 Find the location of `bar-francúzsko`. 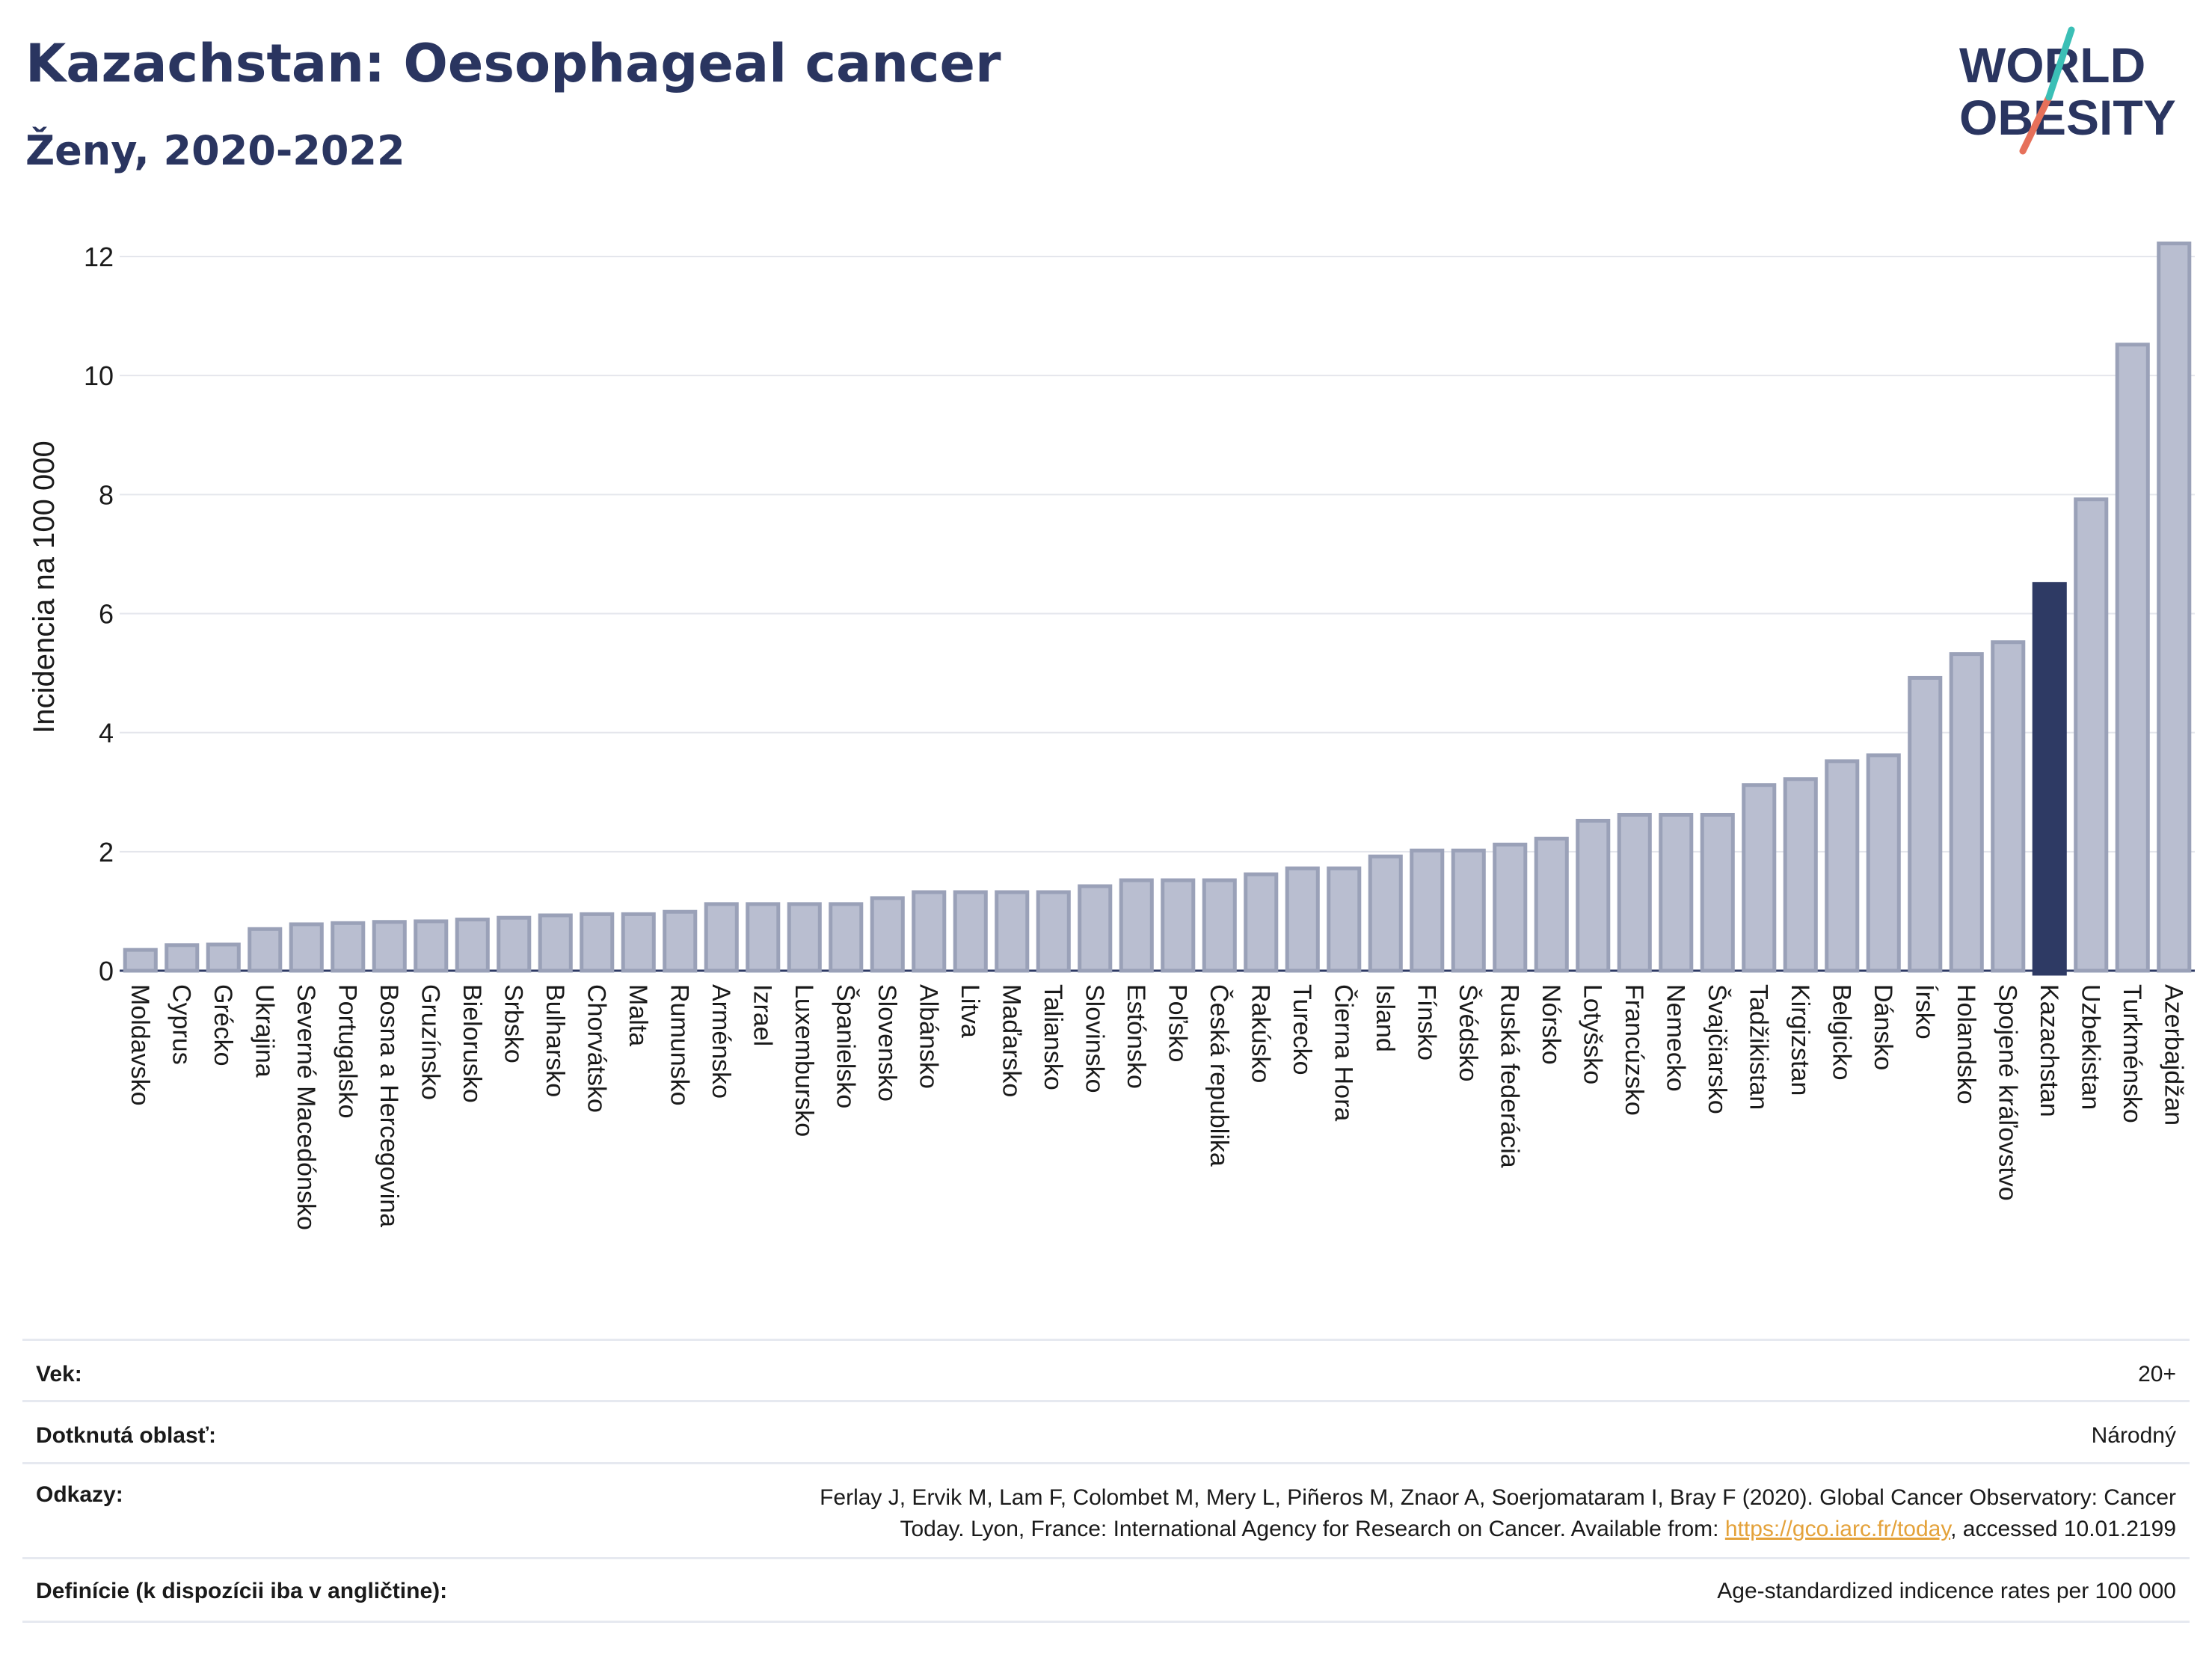

bar-francúzsko is located at coordinates (1634, 892).